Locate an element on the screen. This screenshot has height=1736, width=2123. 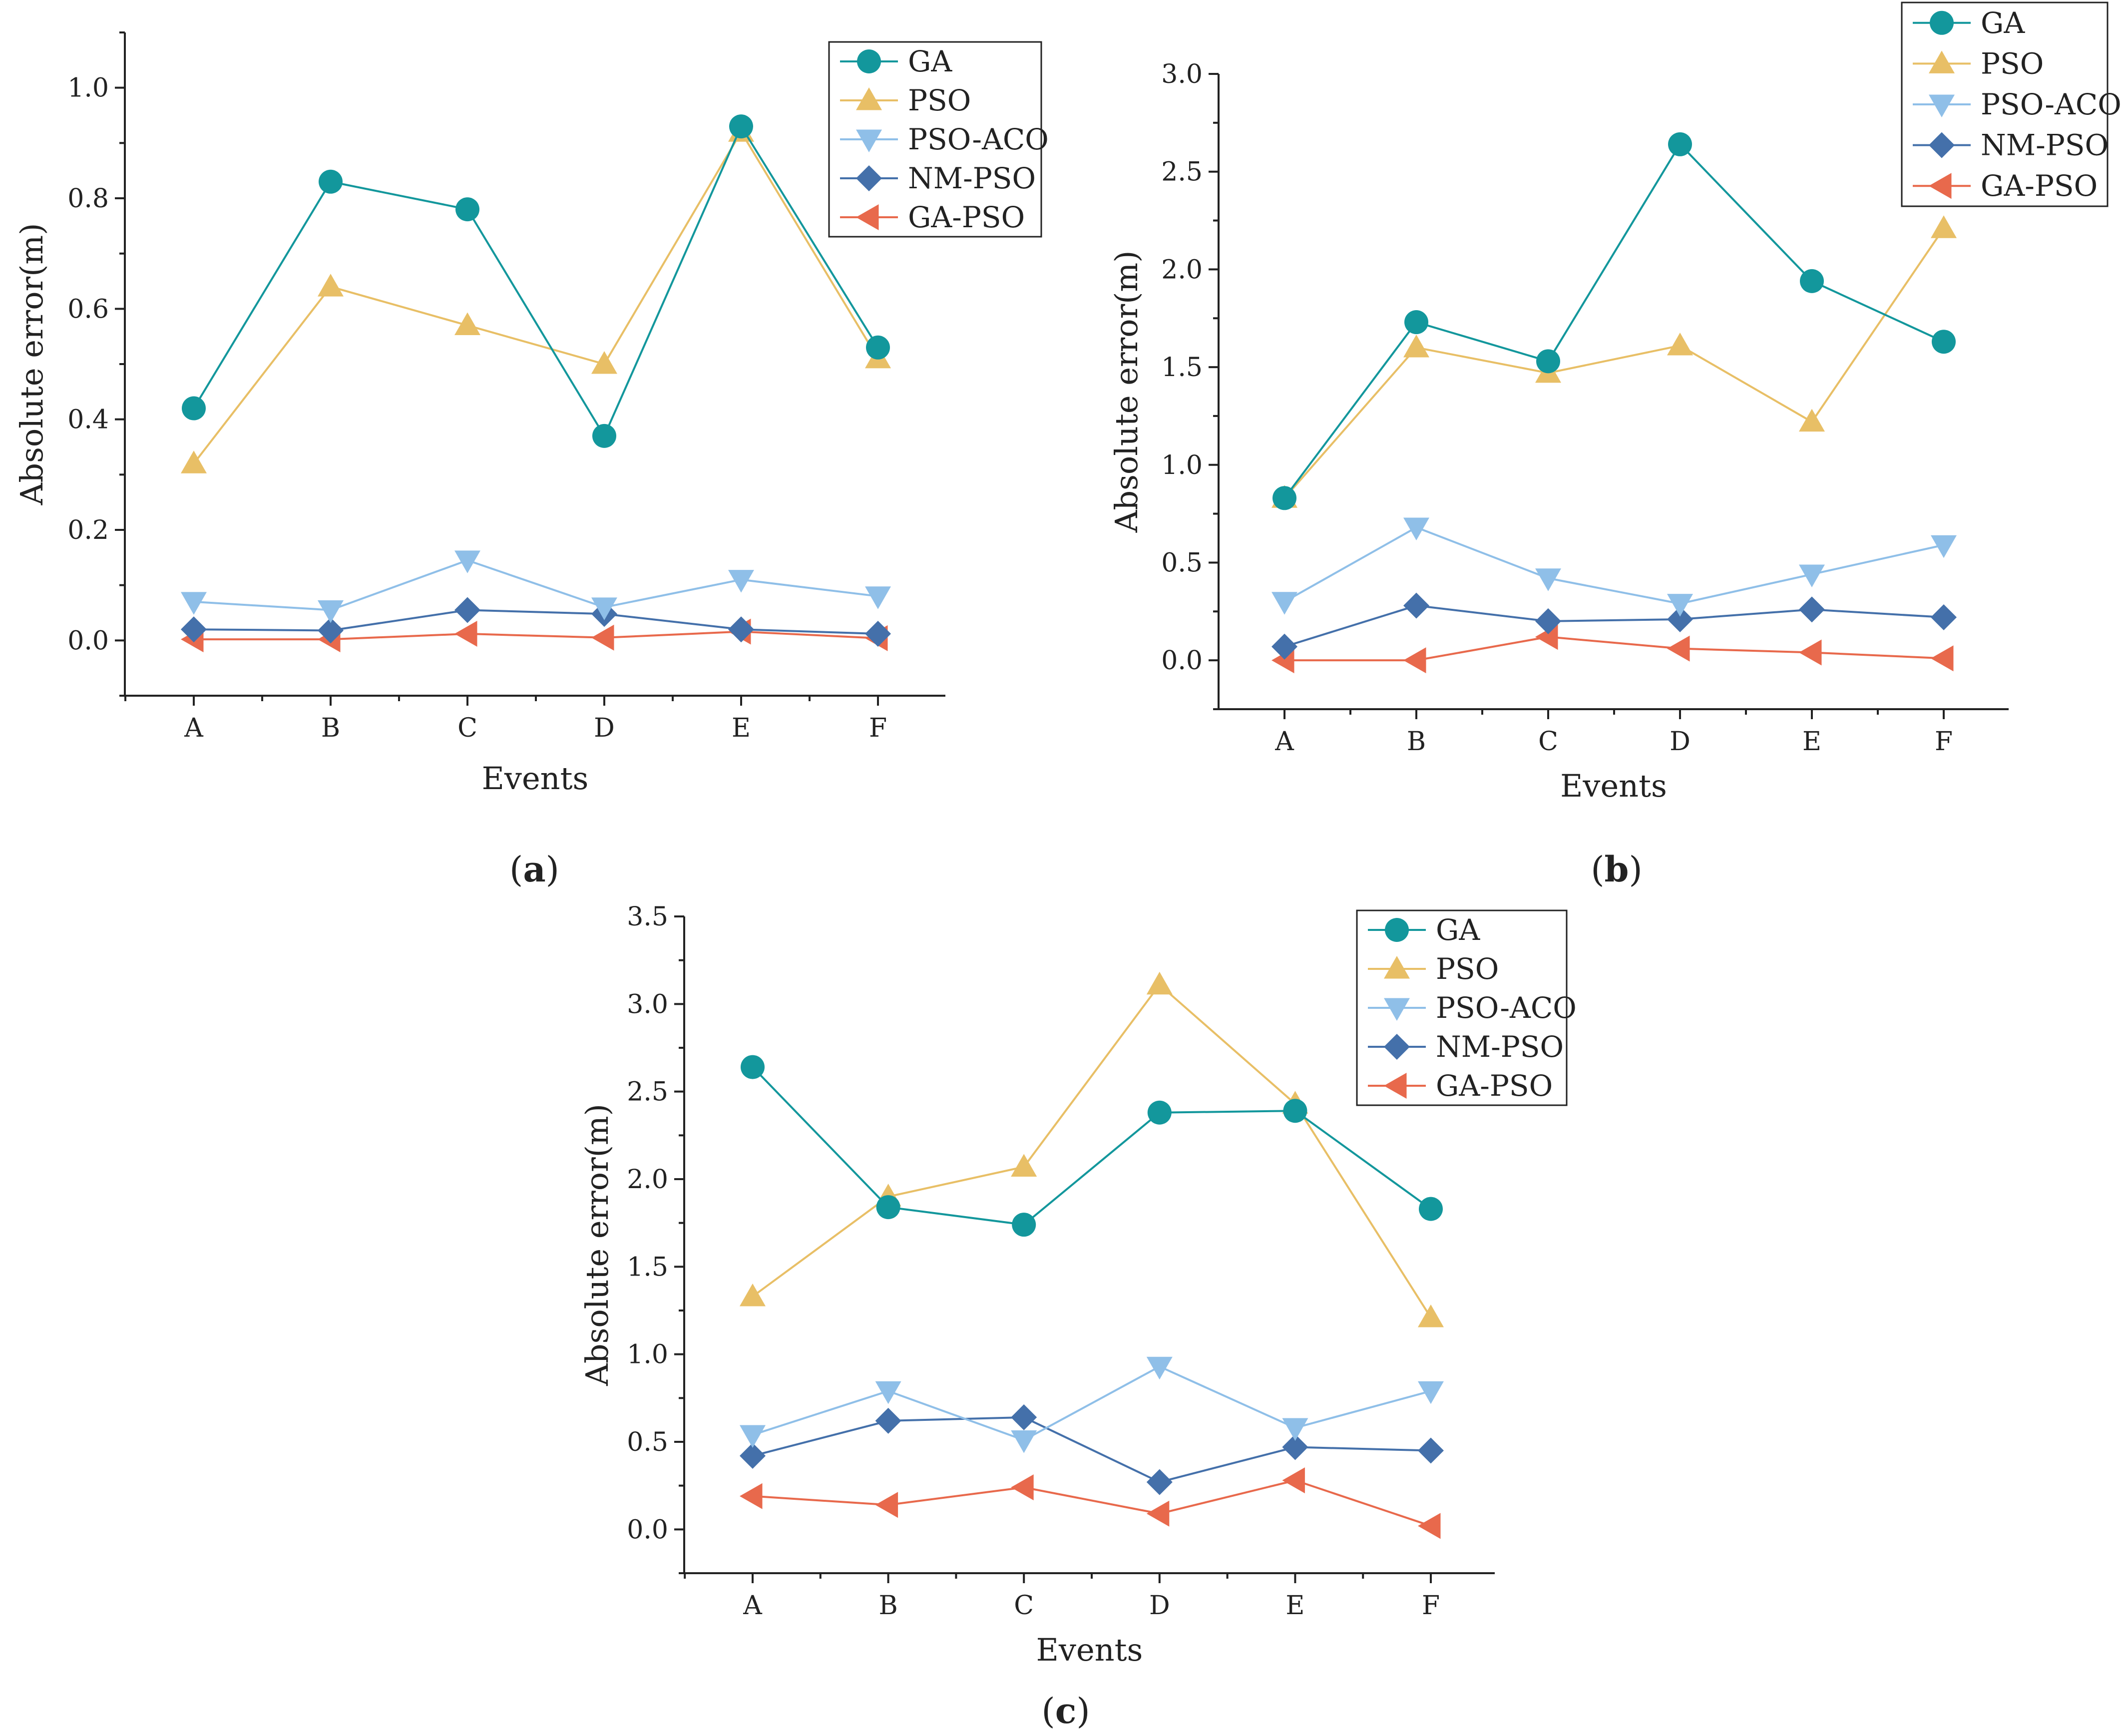
y-tick-label: 0.6 is located at coordinates (88, 309).